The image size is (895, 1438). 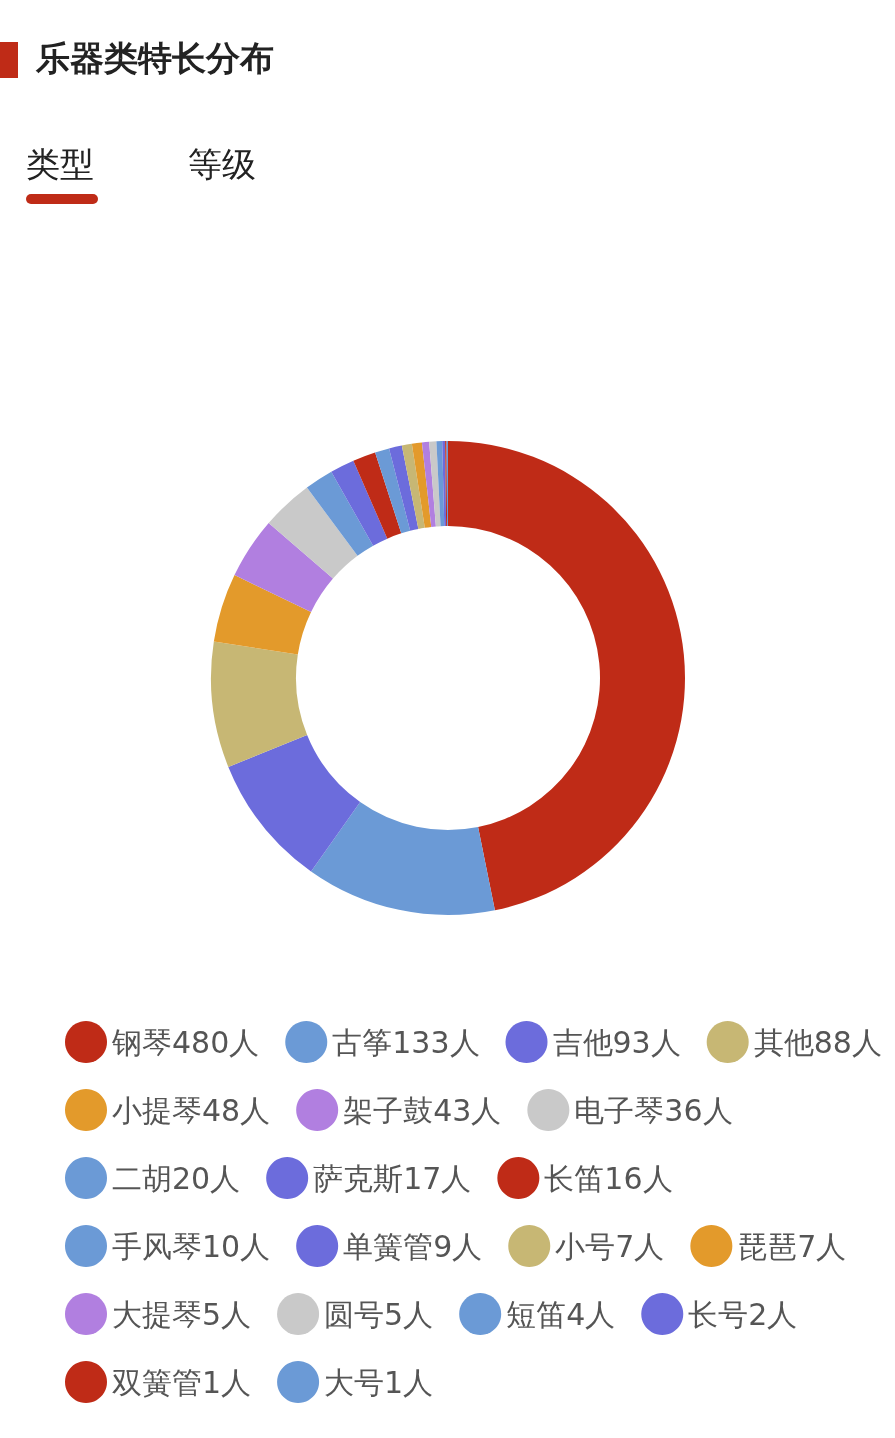 I want to click on legend-label: 小号7人, so click(x=610, y=1246).